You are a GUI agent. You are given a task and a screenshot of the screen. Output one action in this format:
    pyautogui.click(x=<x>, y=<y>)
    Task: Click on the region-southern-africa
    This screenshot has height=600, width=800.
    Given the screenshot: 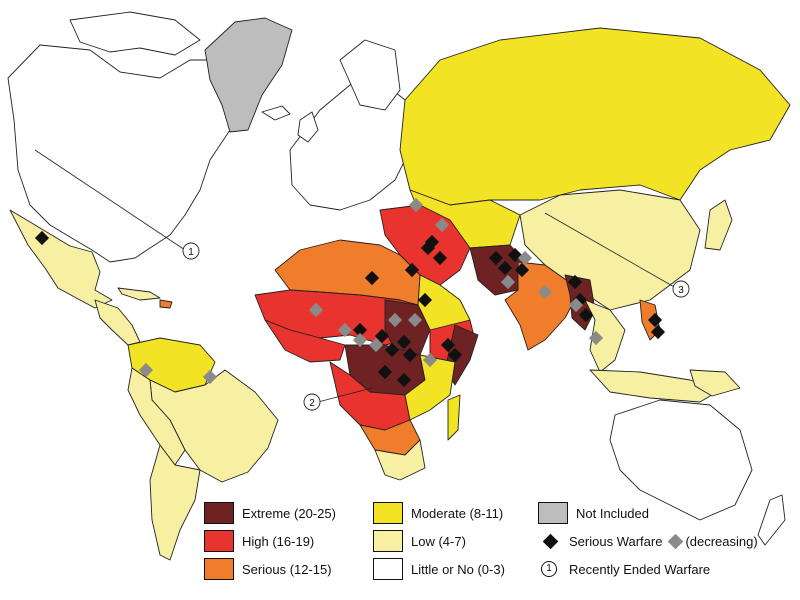 What is the action you would take?
    pyautogui.click(x=400, y=460)
    